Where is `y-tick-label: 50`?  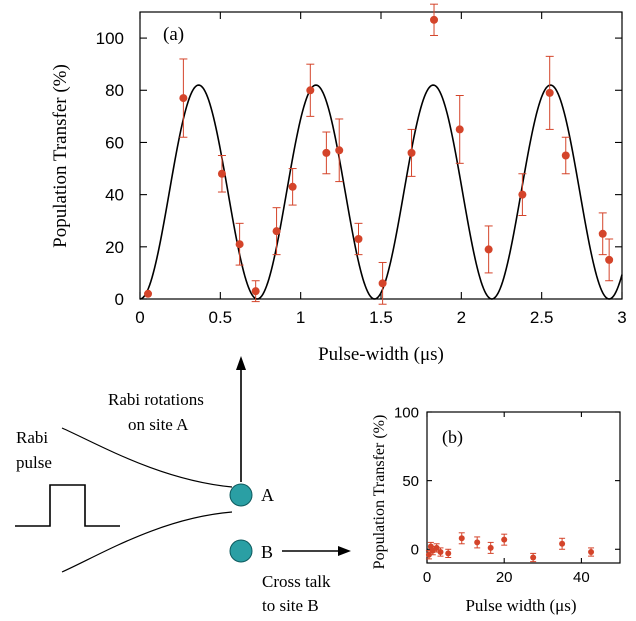 y-tick-label: 50 is located at coordinates (410, 481).